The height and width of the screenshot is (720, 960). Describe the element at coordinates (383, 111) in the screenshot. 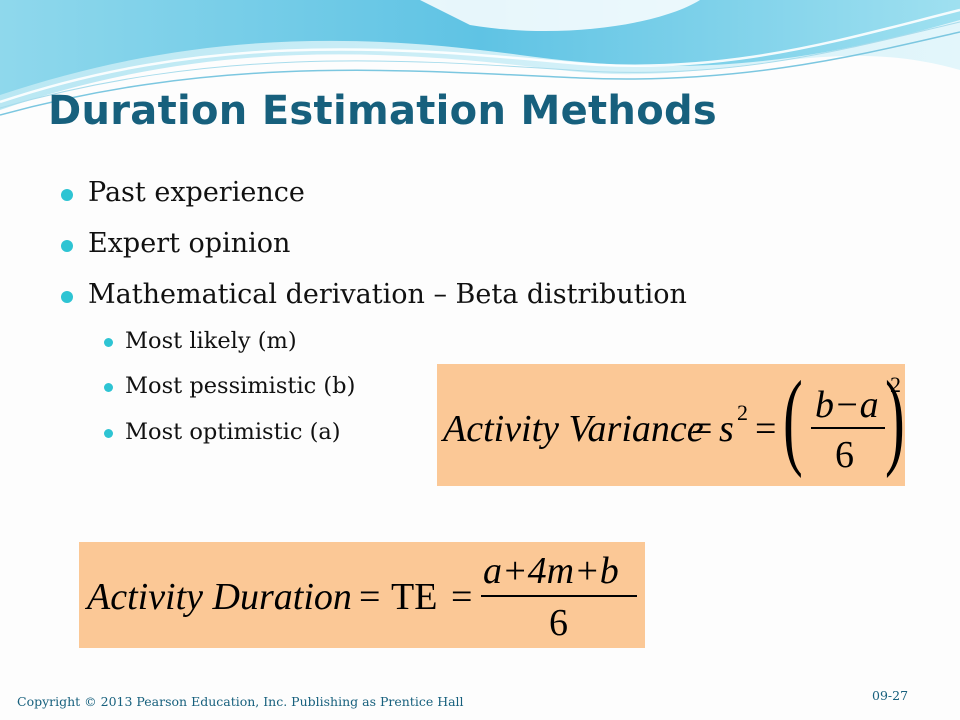

I see `slide-title: Duration Estimation Methods` at that location.